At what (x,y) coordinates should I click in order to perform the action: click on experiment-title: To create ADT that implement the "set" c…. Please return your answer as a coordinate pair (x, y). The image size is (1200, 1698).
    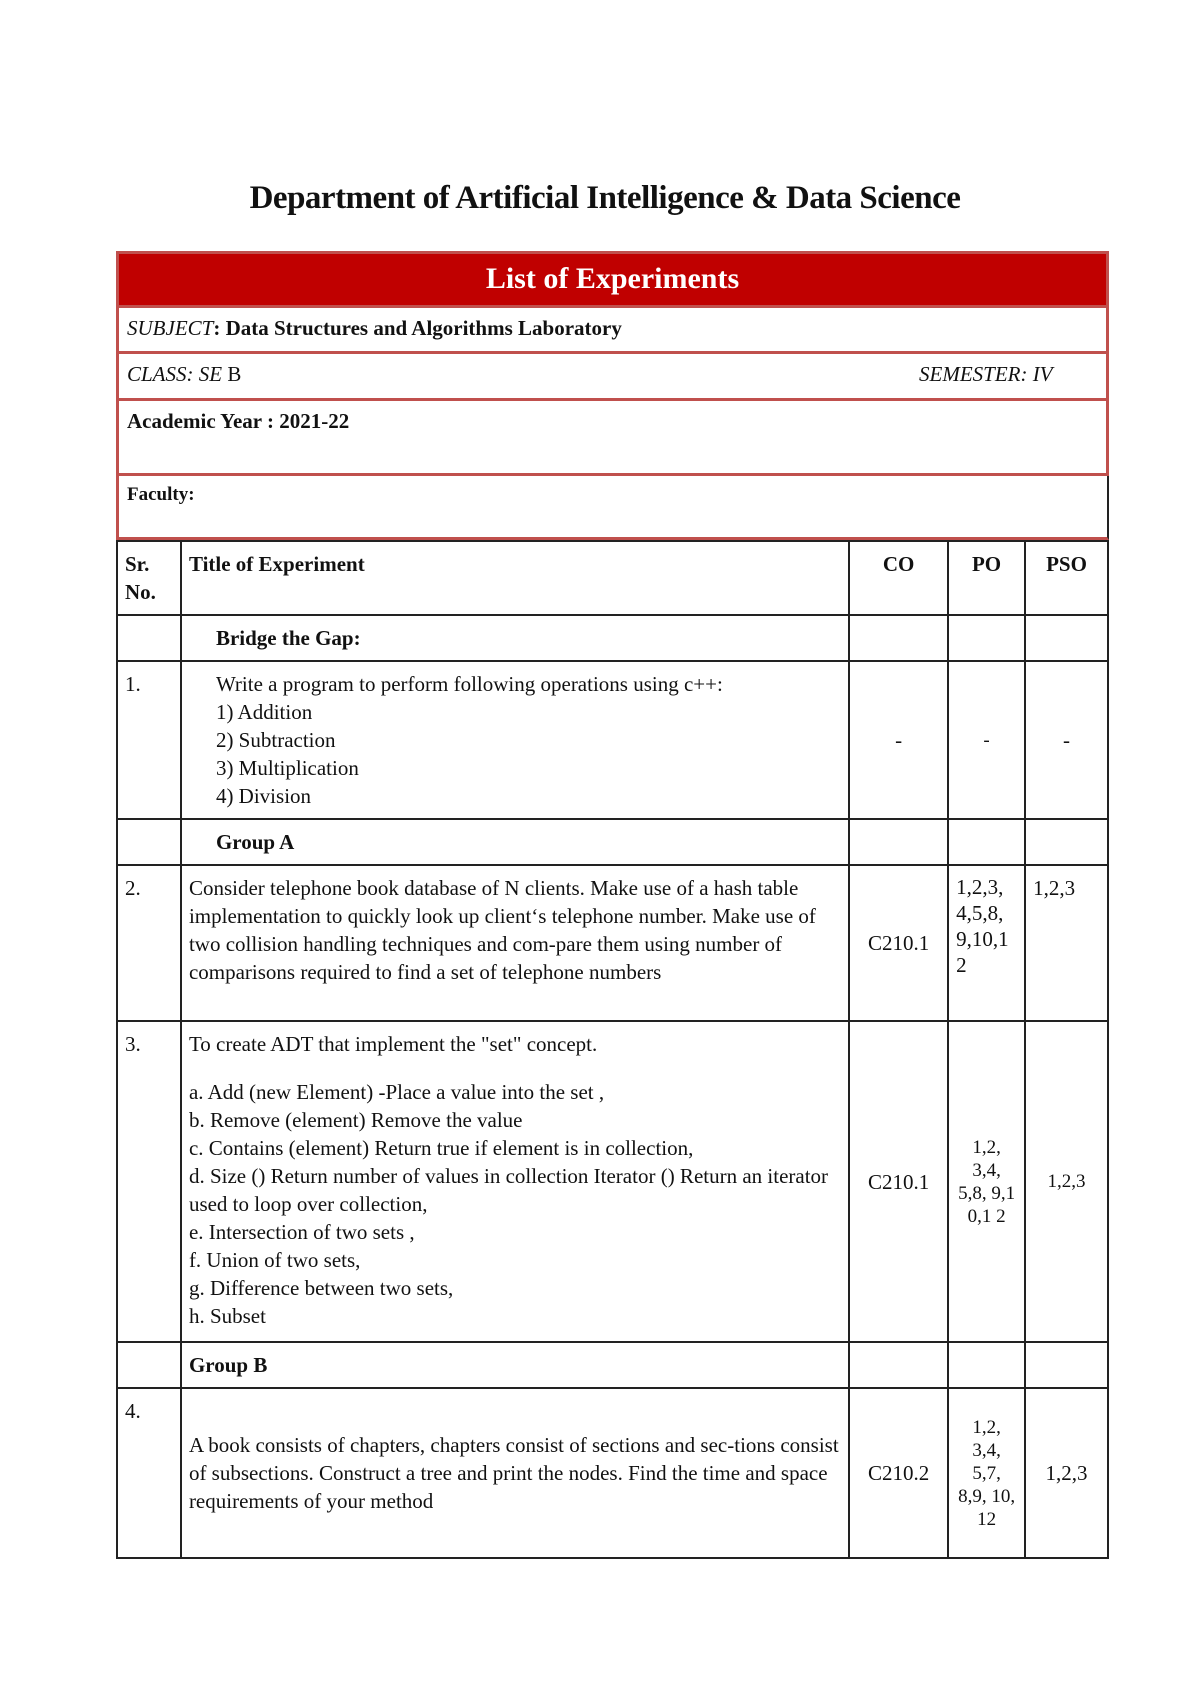
    Looking at the image, I should click on (515, 1181).